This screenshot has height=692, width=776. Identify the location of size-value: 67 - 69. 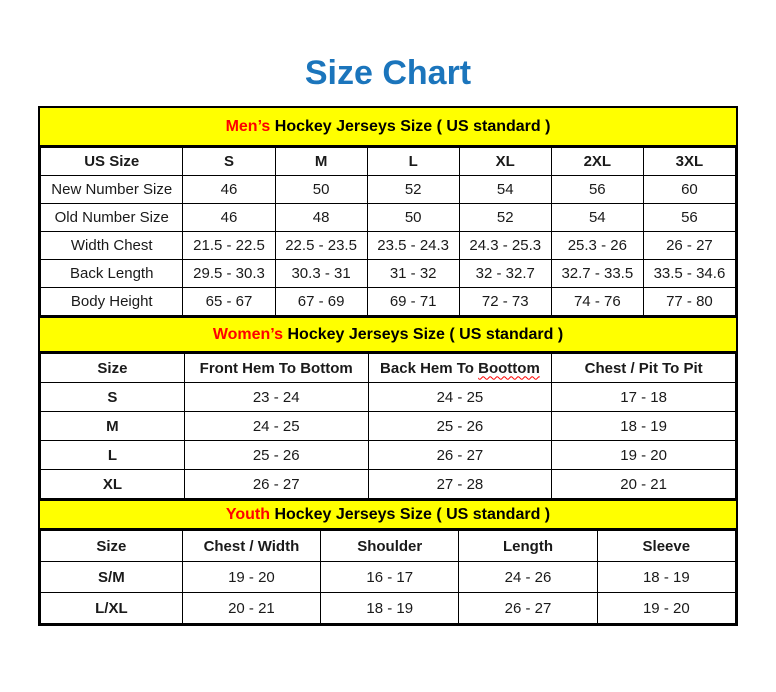
(321, 301).